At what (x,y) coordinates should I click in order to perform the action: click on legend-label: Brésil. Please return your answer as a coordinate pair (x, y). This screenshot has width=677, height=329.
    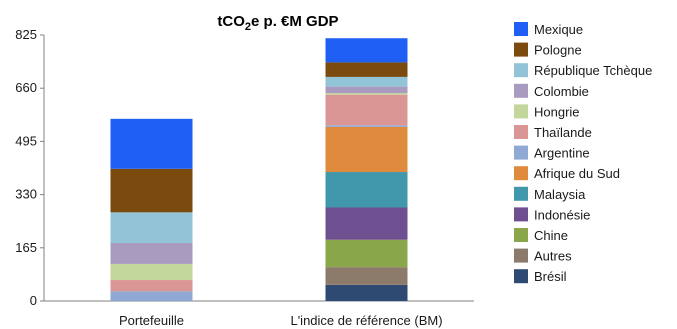
    Looking at the image, I should click on (550, 276).